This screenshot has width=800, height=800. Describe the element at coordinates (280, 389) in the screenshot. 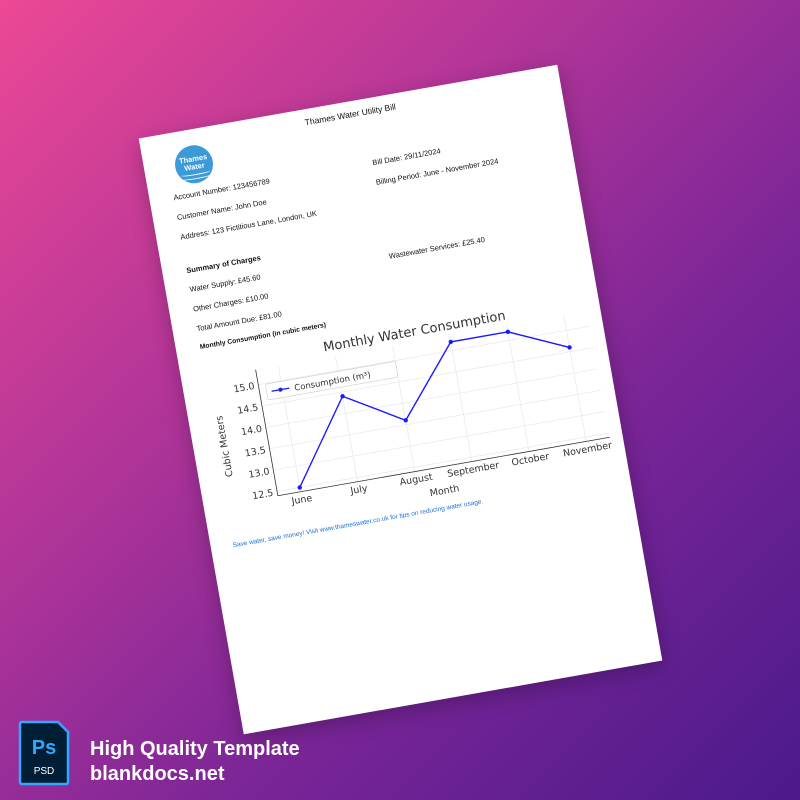

I see `legend-marker` at that location.